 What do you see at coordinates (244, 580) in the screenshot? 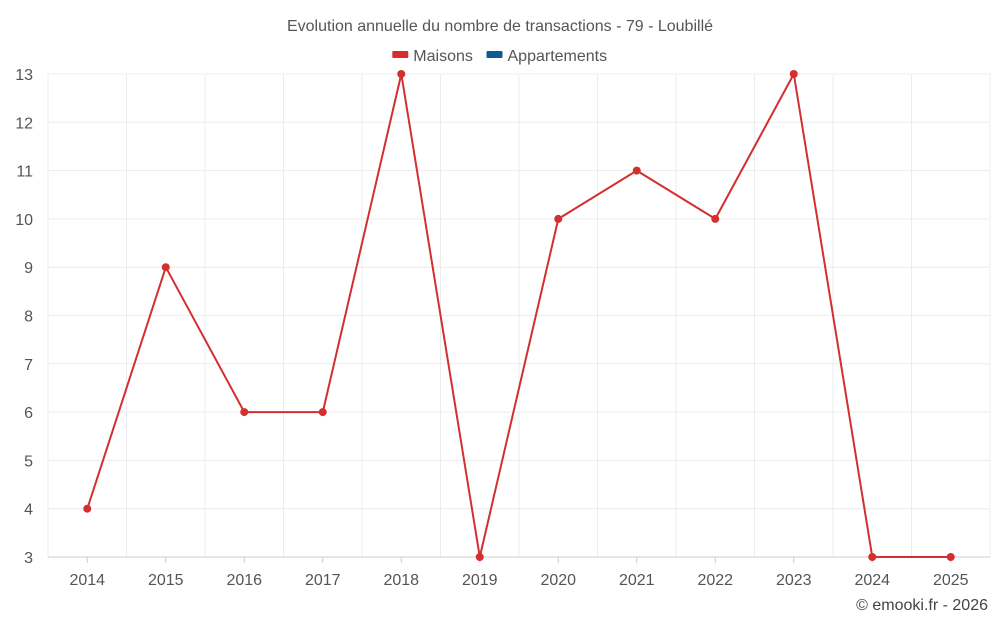
I see `x-tick-label: 2016` at bounding box center [244, 580].